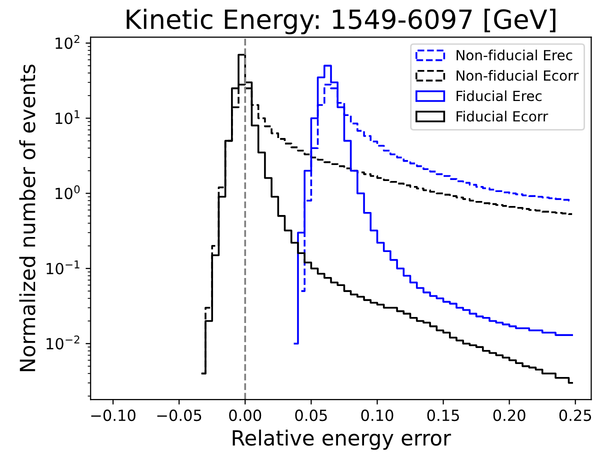 The width and height of the screenshot is (596, 453). What do you see at coordinates (68, 117) in the screenshot?
I see `y-tick-label: 10$^{1}$` at bounding box center [68, 117].